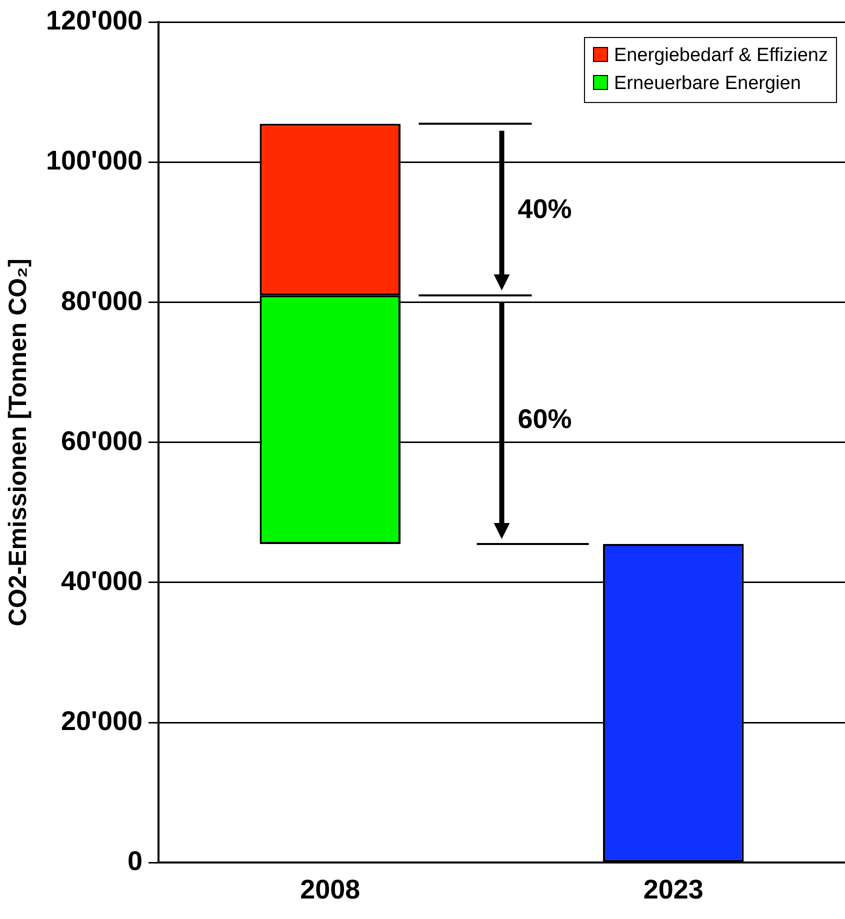  What do you see at coordinates (94, 21) in the screenshot?
I see `y-tick-label: 120'000` at bounding box center [94, 21].